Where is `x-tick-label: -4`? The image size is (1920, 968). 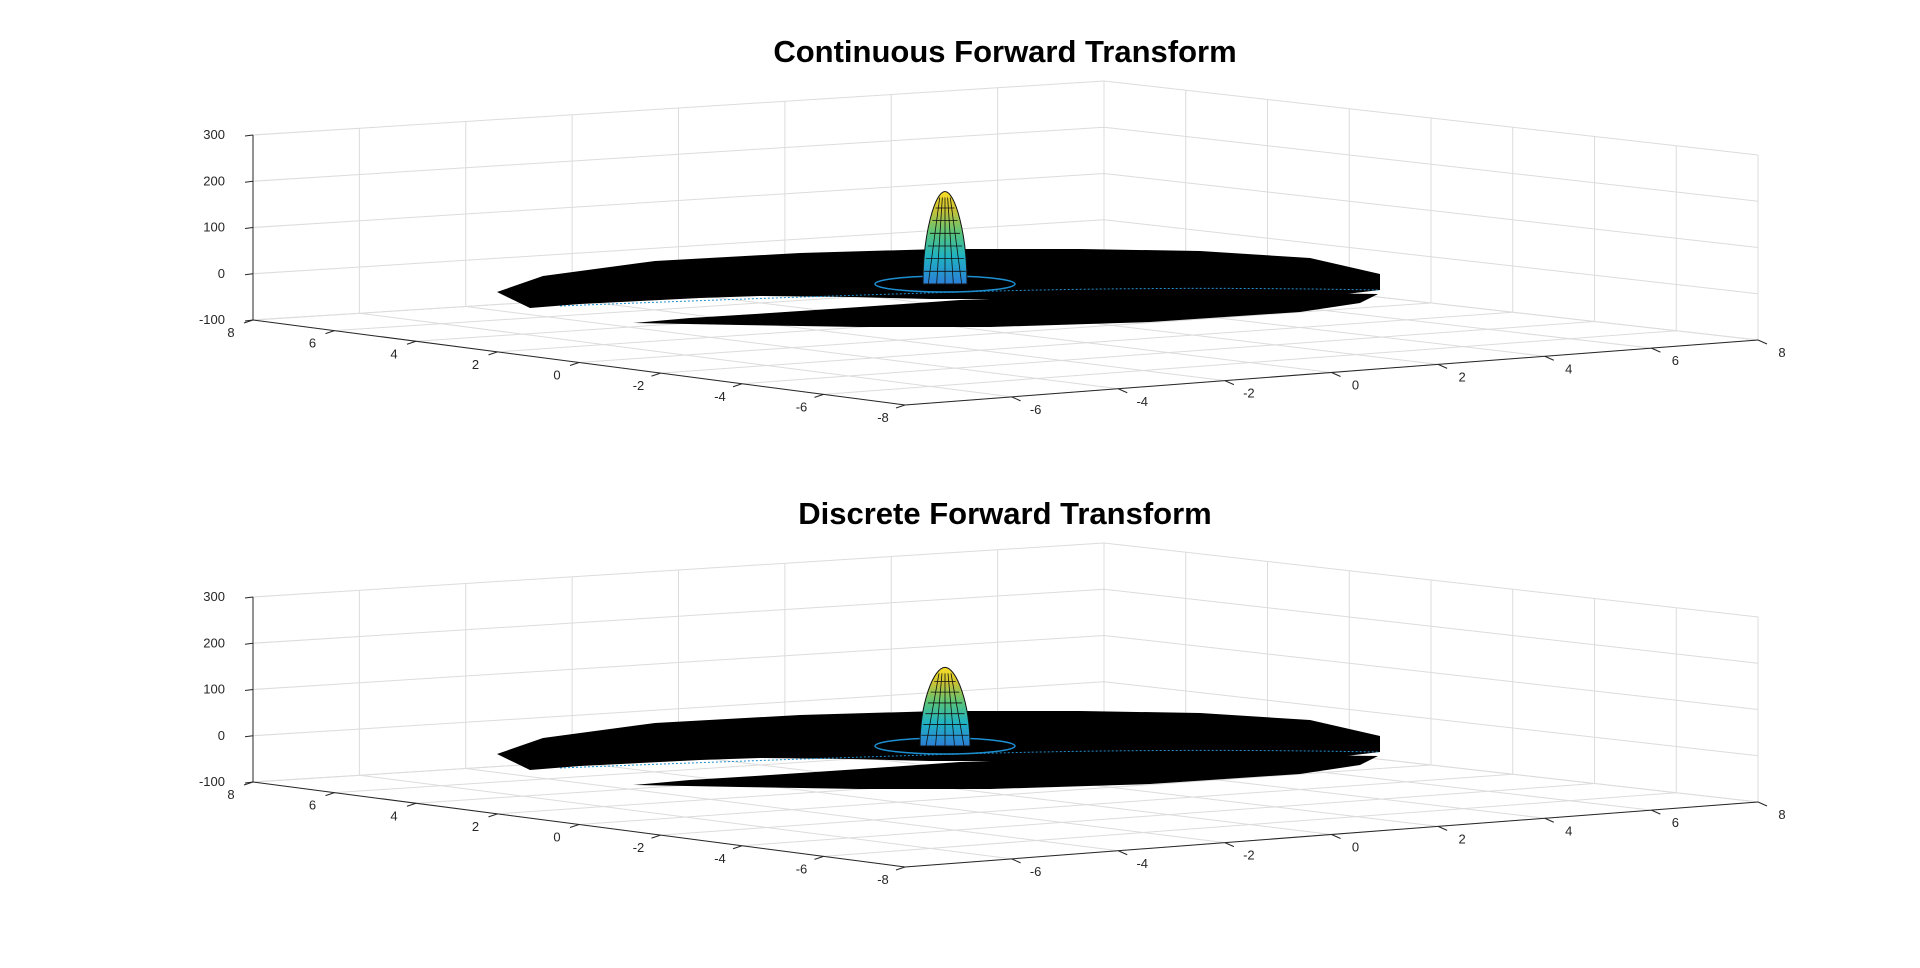
x-tick-label: -4 is located at coordinates (1142, 401).